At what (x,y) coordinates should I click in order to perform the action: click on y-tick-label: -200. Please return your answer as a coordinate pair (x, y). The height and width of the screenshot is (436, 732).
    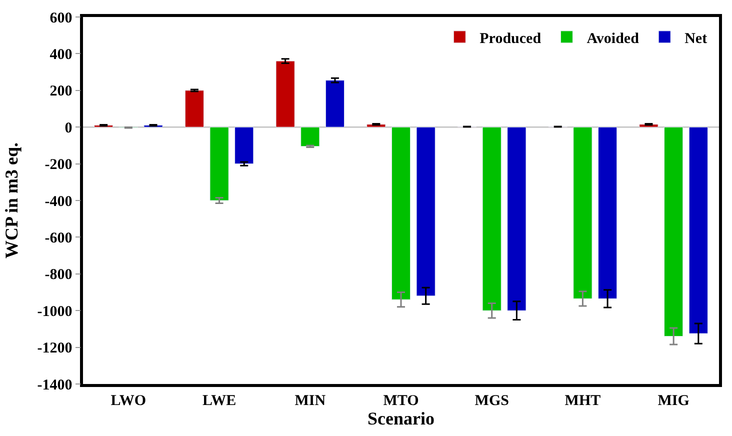
    Looking at the image, I should click on (58, 165).